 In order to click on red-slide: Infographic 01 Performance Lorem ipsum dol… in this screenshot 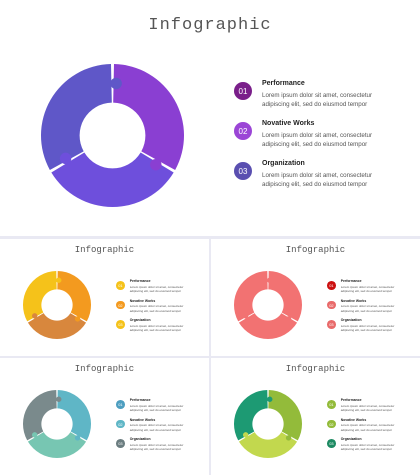, I will do `click(315, 297)`.